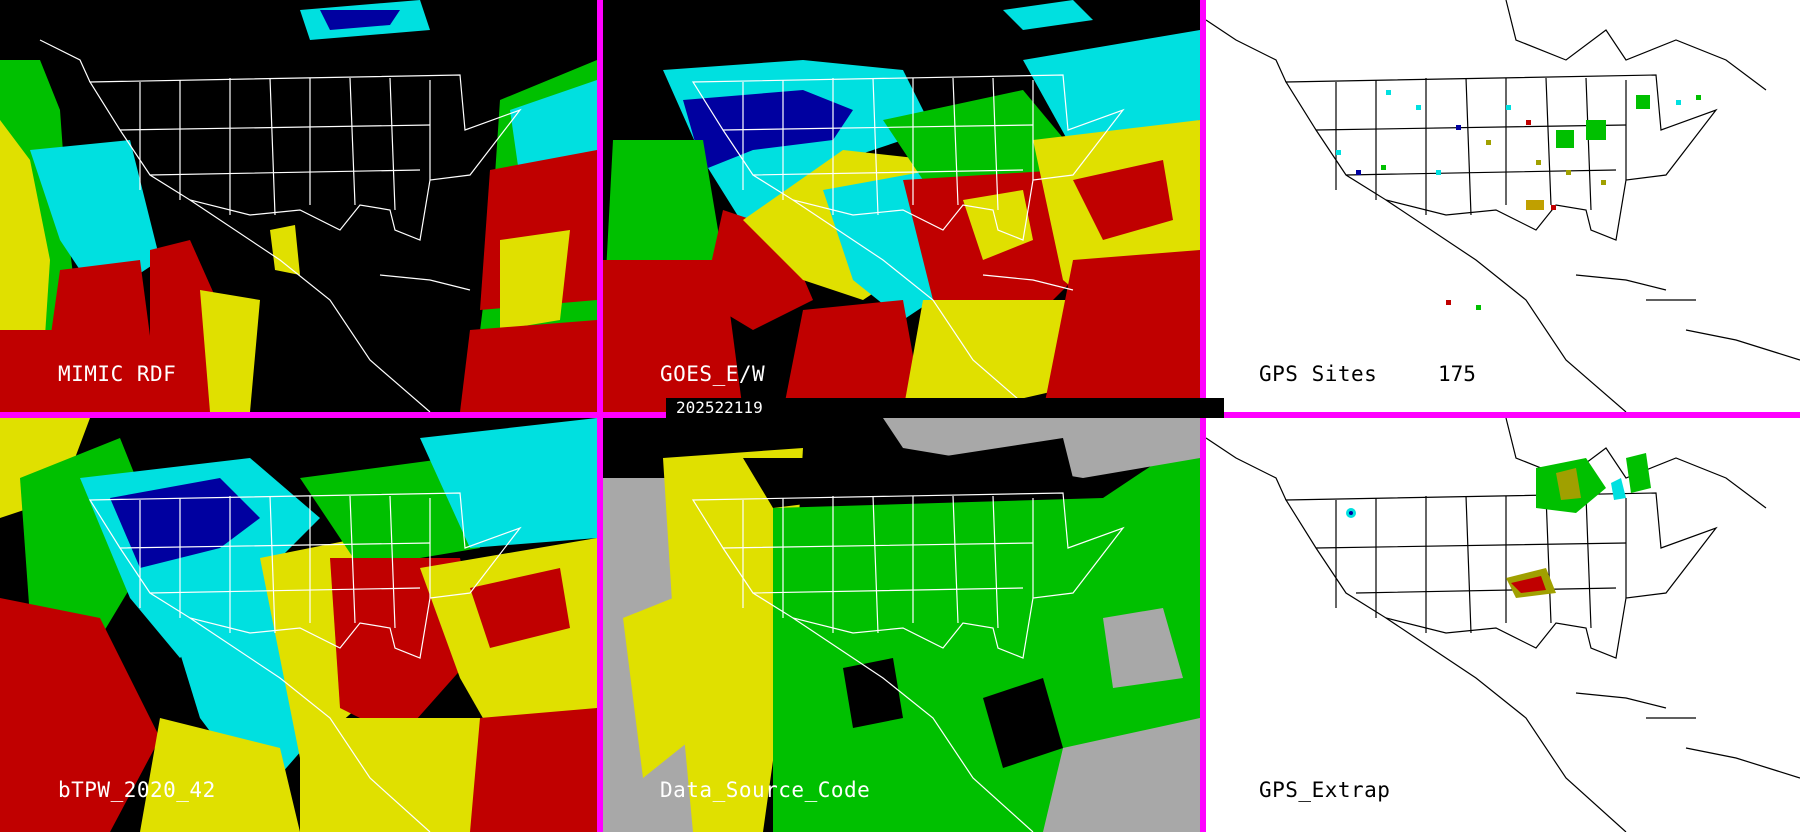 The image size is (1800, 832). Describe the element at coordinates (117, 374) in the screenshot. I see `mimic-rdf-label: MIMIC RDF` at that location.